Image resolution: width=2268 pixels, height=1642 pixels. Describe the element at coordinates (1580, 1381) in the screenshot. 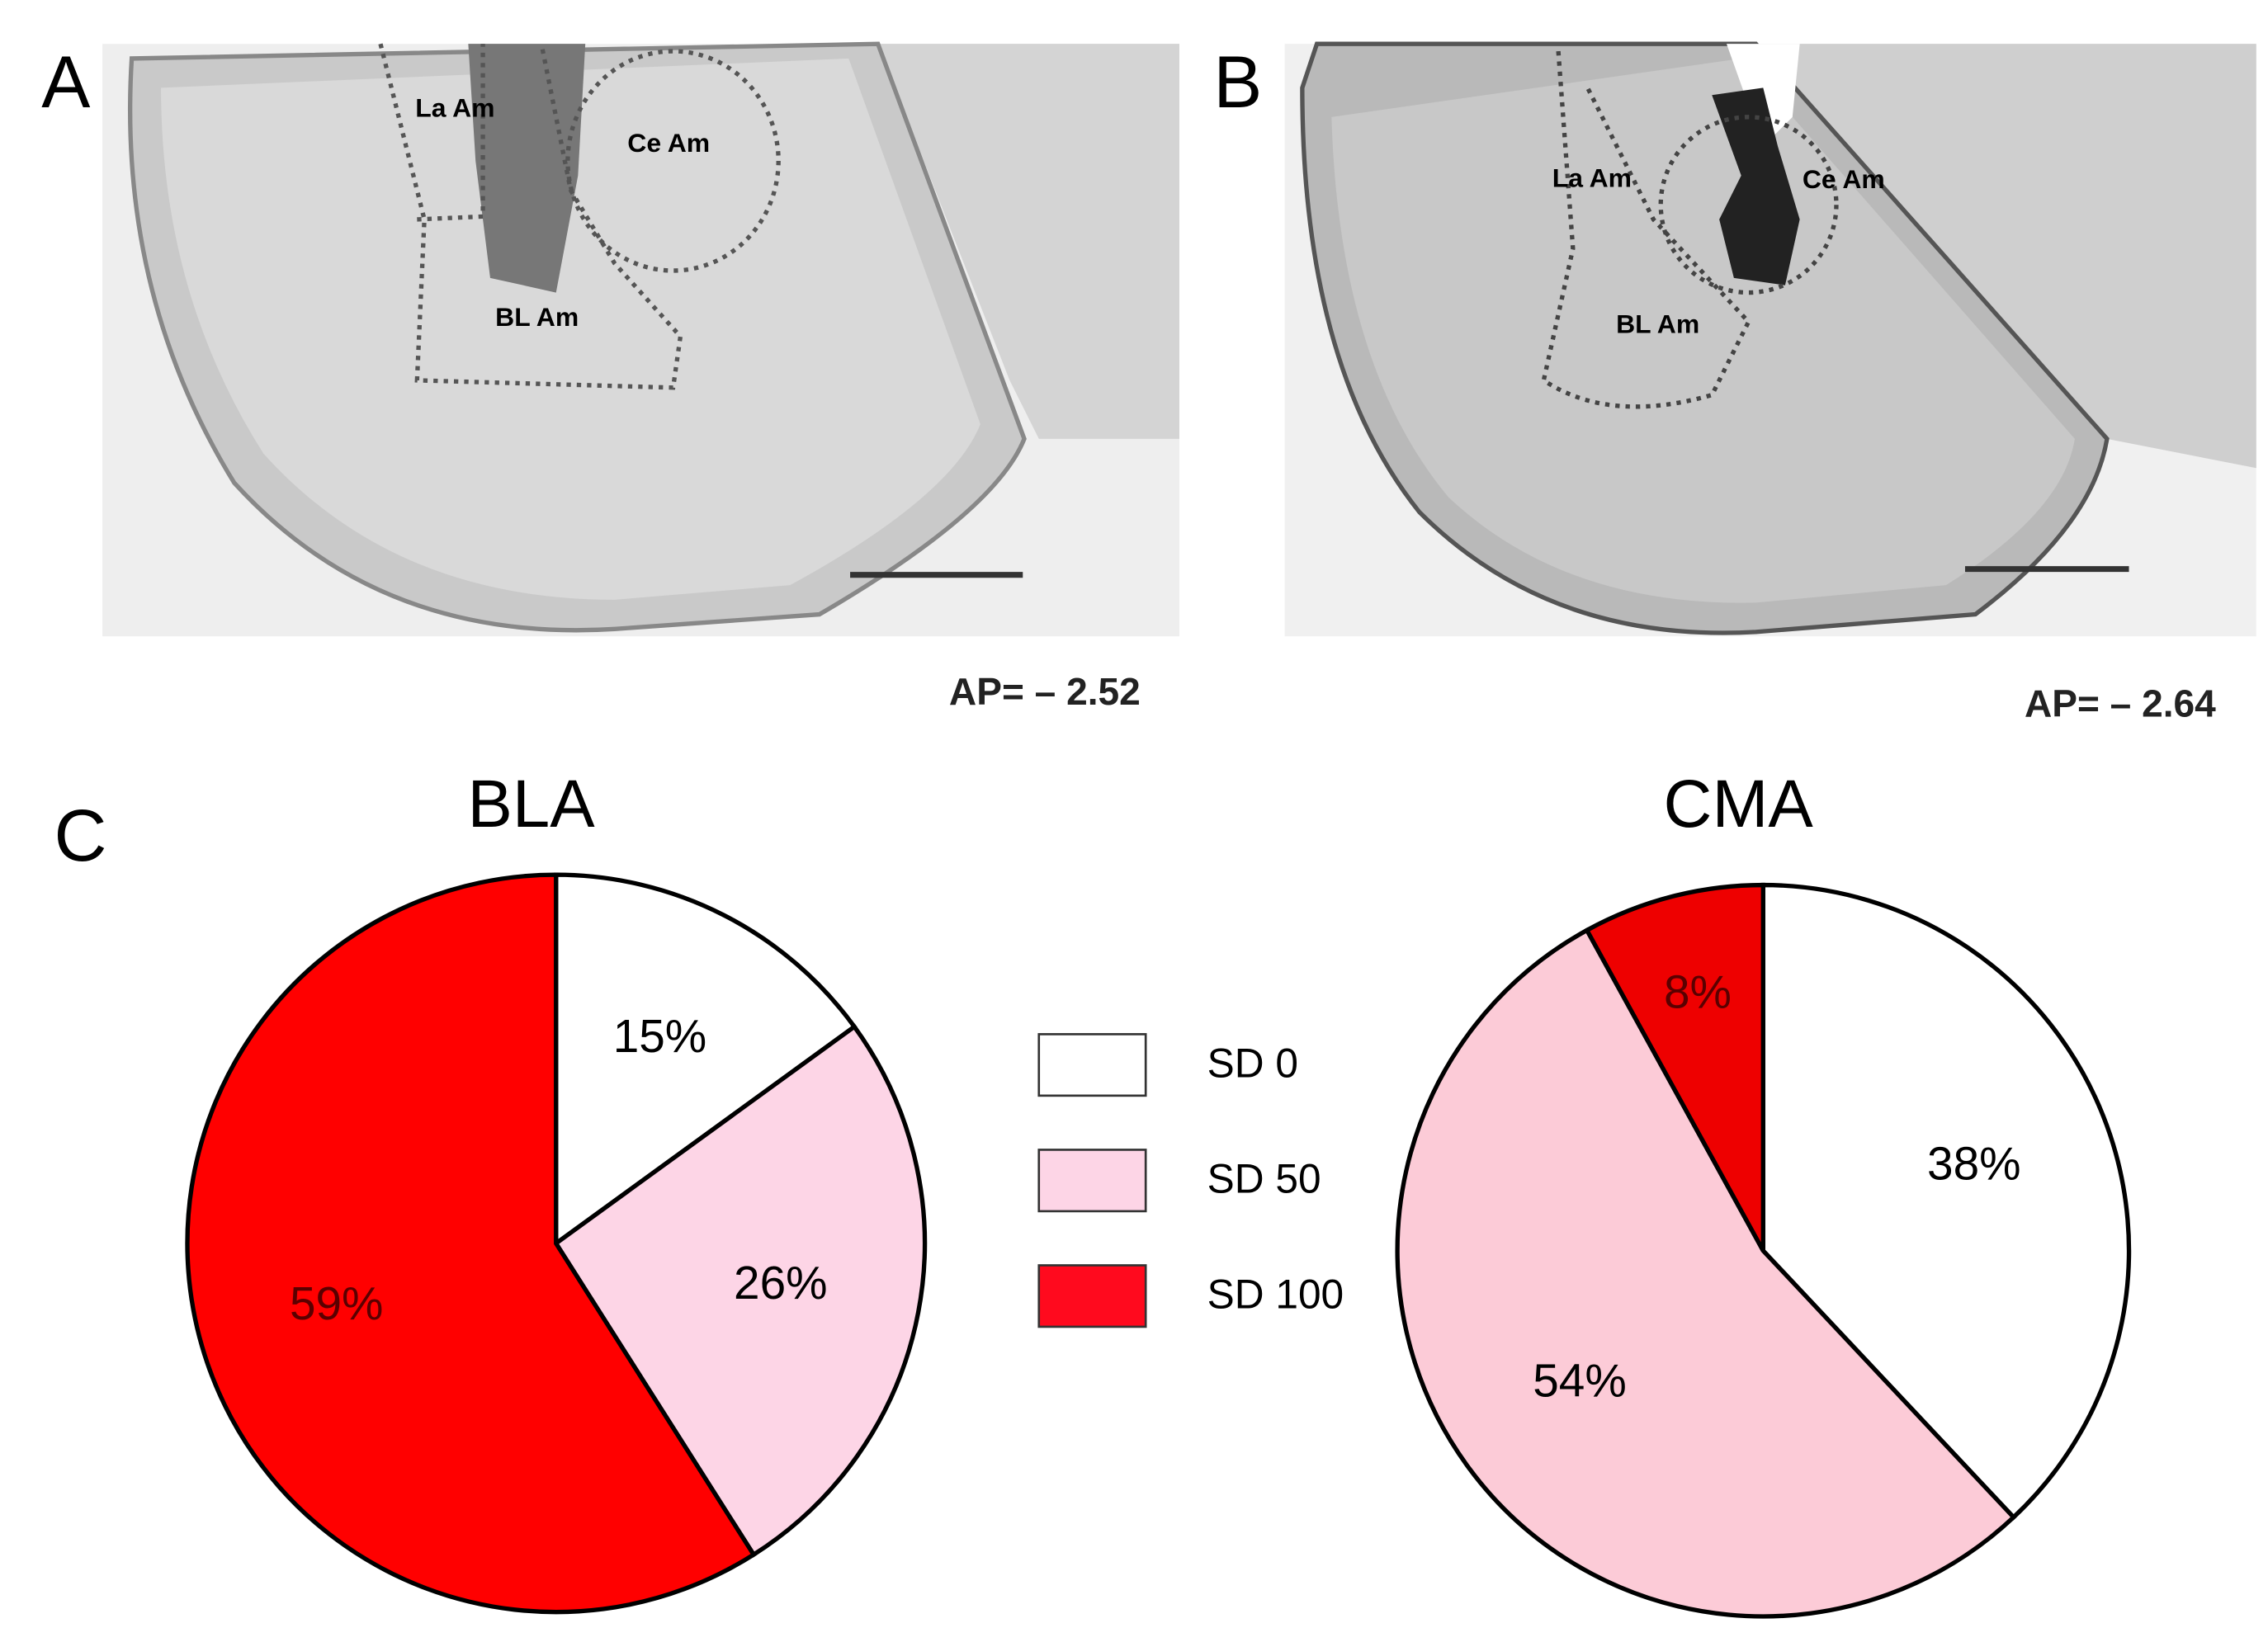

I see `value-label: 54%` at that location.